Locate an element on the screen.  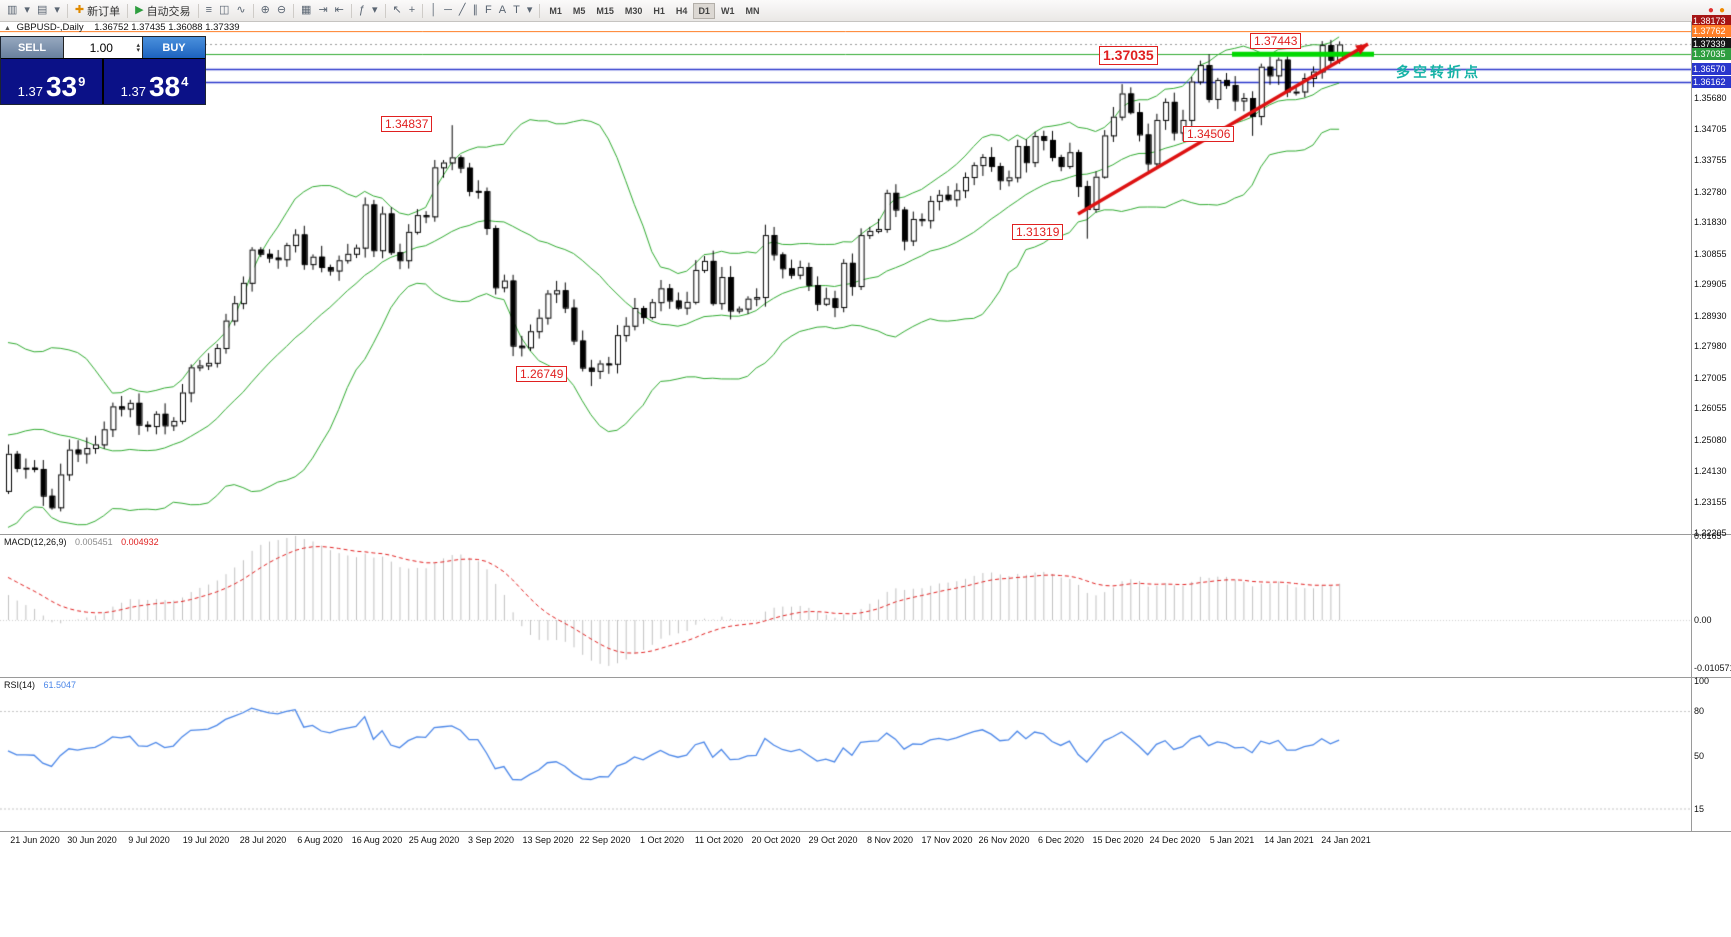
timeframe-m30-button: M30 is located at coordinates (633, 10).